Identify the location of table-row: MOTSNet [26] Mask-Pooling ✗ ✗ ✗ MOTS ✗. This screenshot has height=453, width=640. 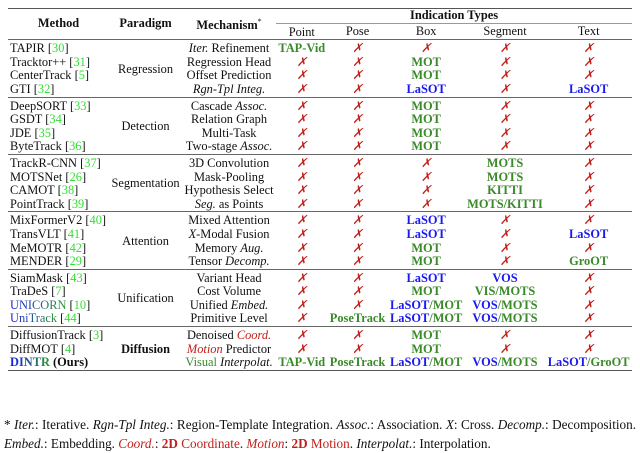
(320, 177).